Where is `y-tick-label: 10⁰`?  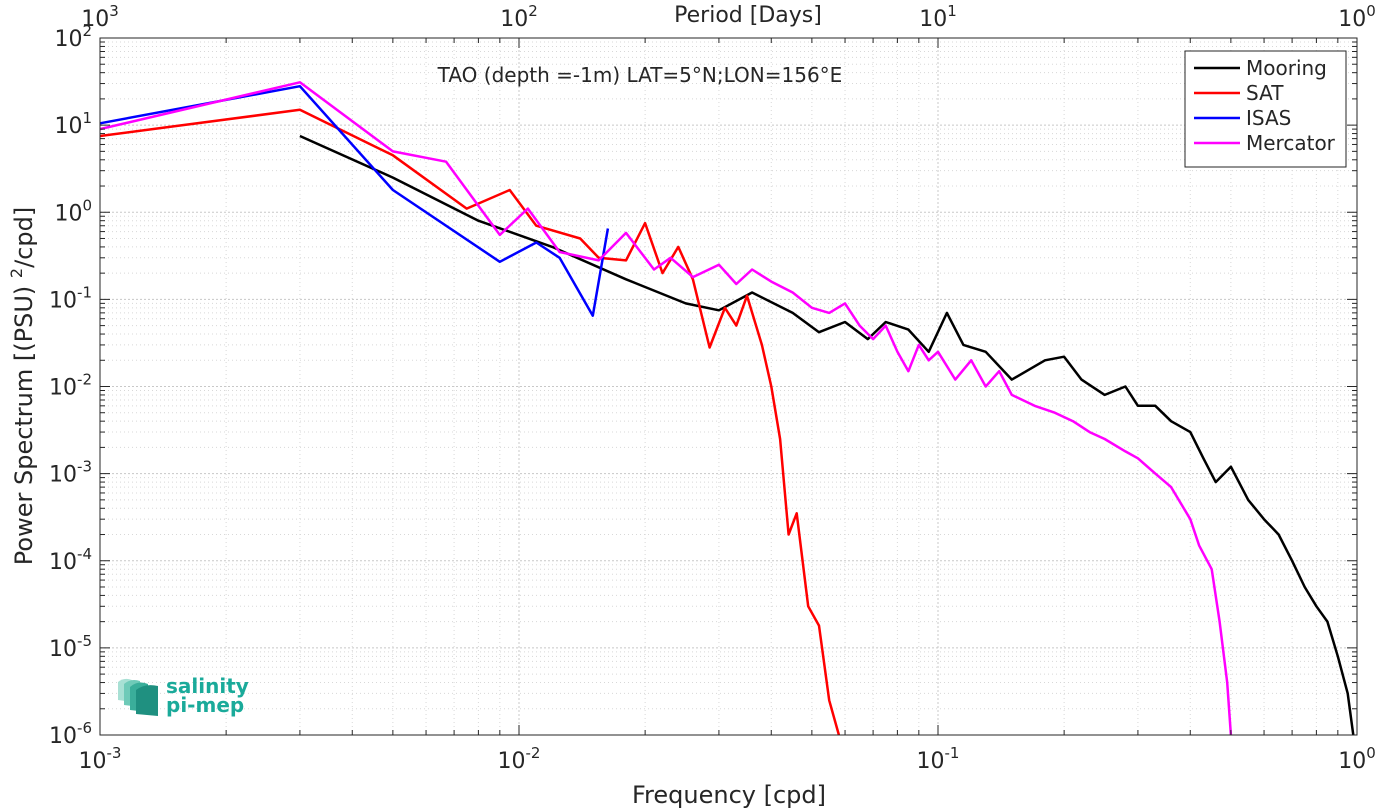 y-tick-label: 10⁰ is located at coordinates (73, 211).